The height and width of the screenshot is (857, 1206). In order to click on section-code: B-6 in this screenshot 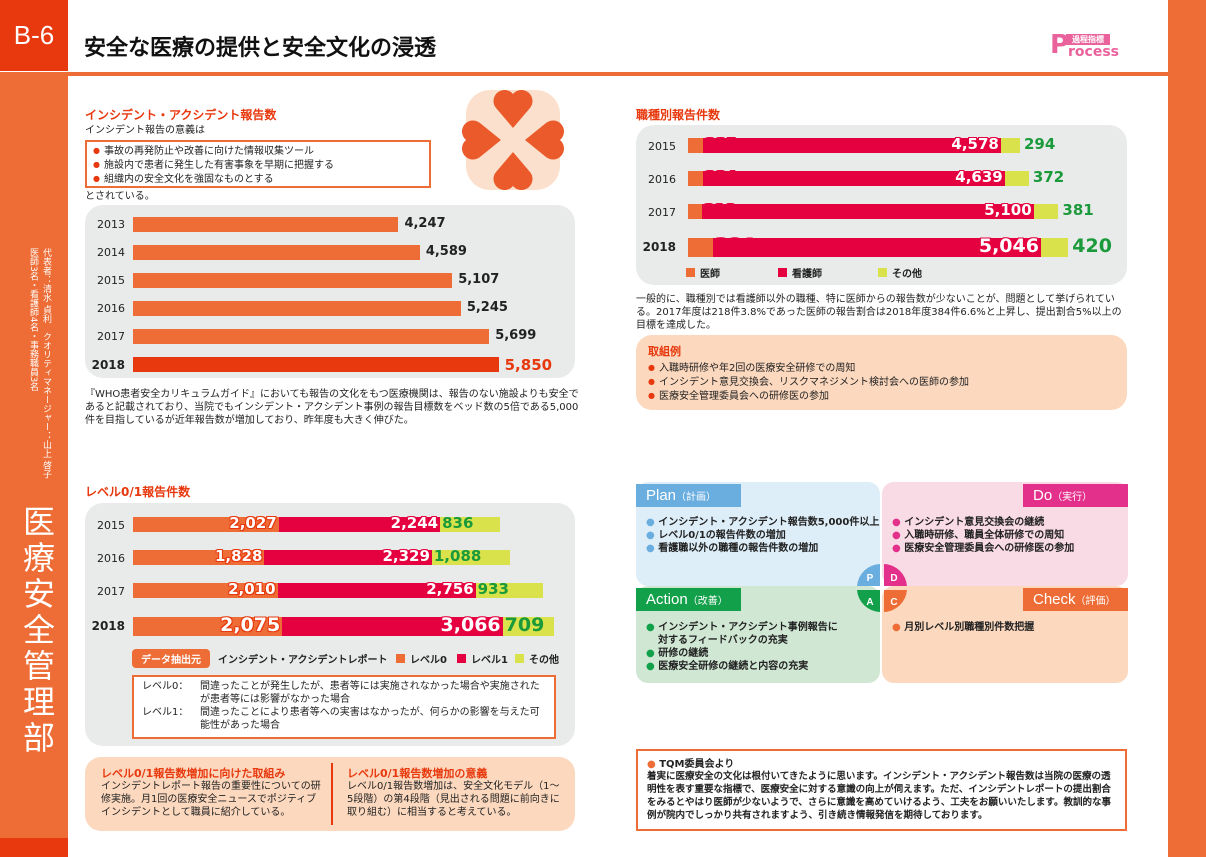, I will do `click(34, 35)`.